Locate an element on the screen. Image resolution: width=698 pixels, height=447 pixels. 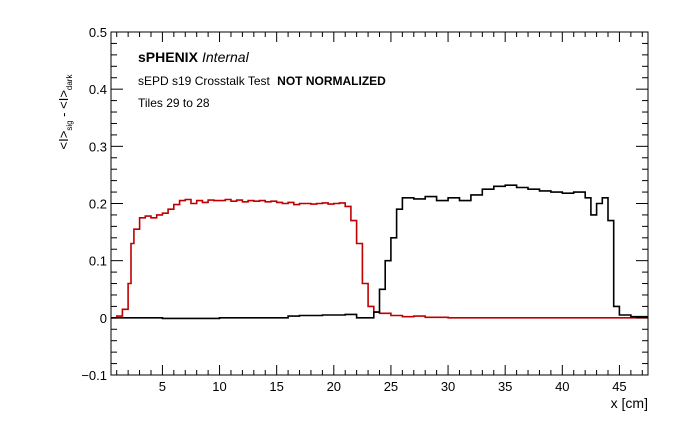
x-tick-label: 10 is located at coordinates (219, 386).